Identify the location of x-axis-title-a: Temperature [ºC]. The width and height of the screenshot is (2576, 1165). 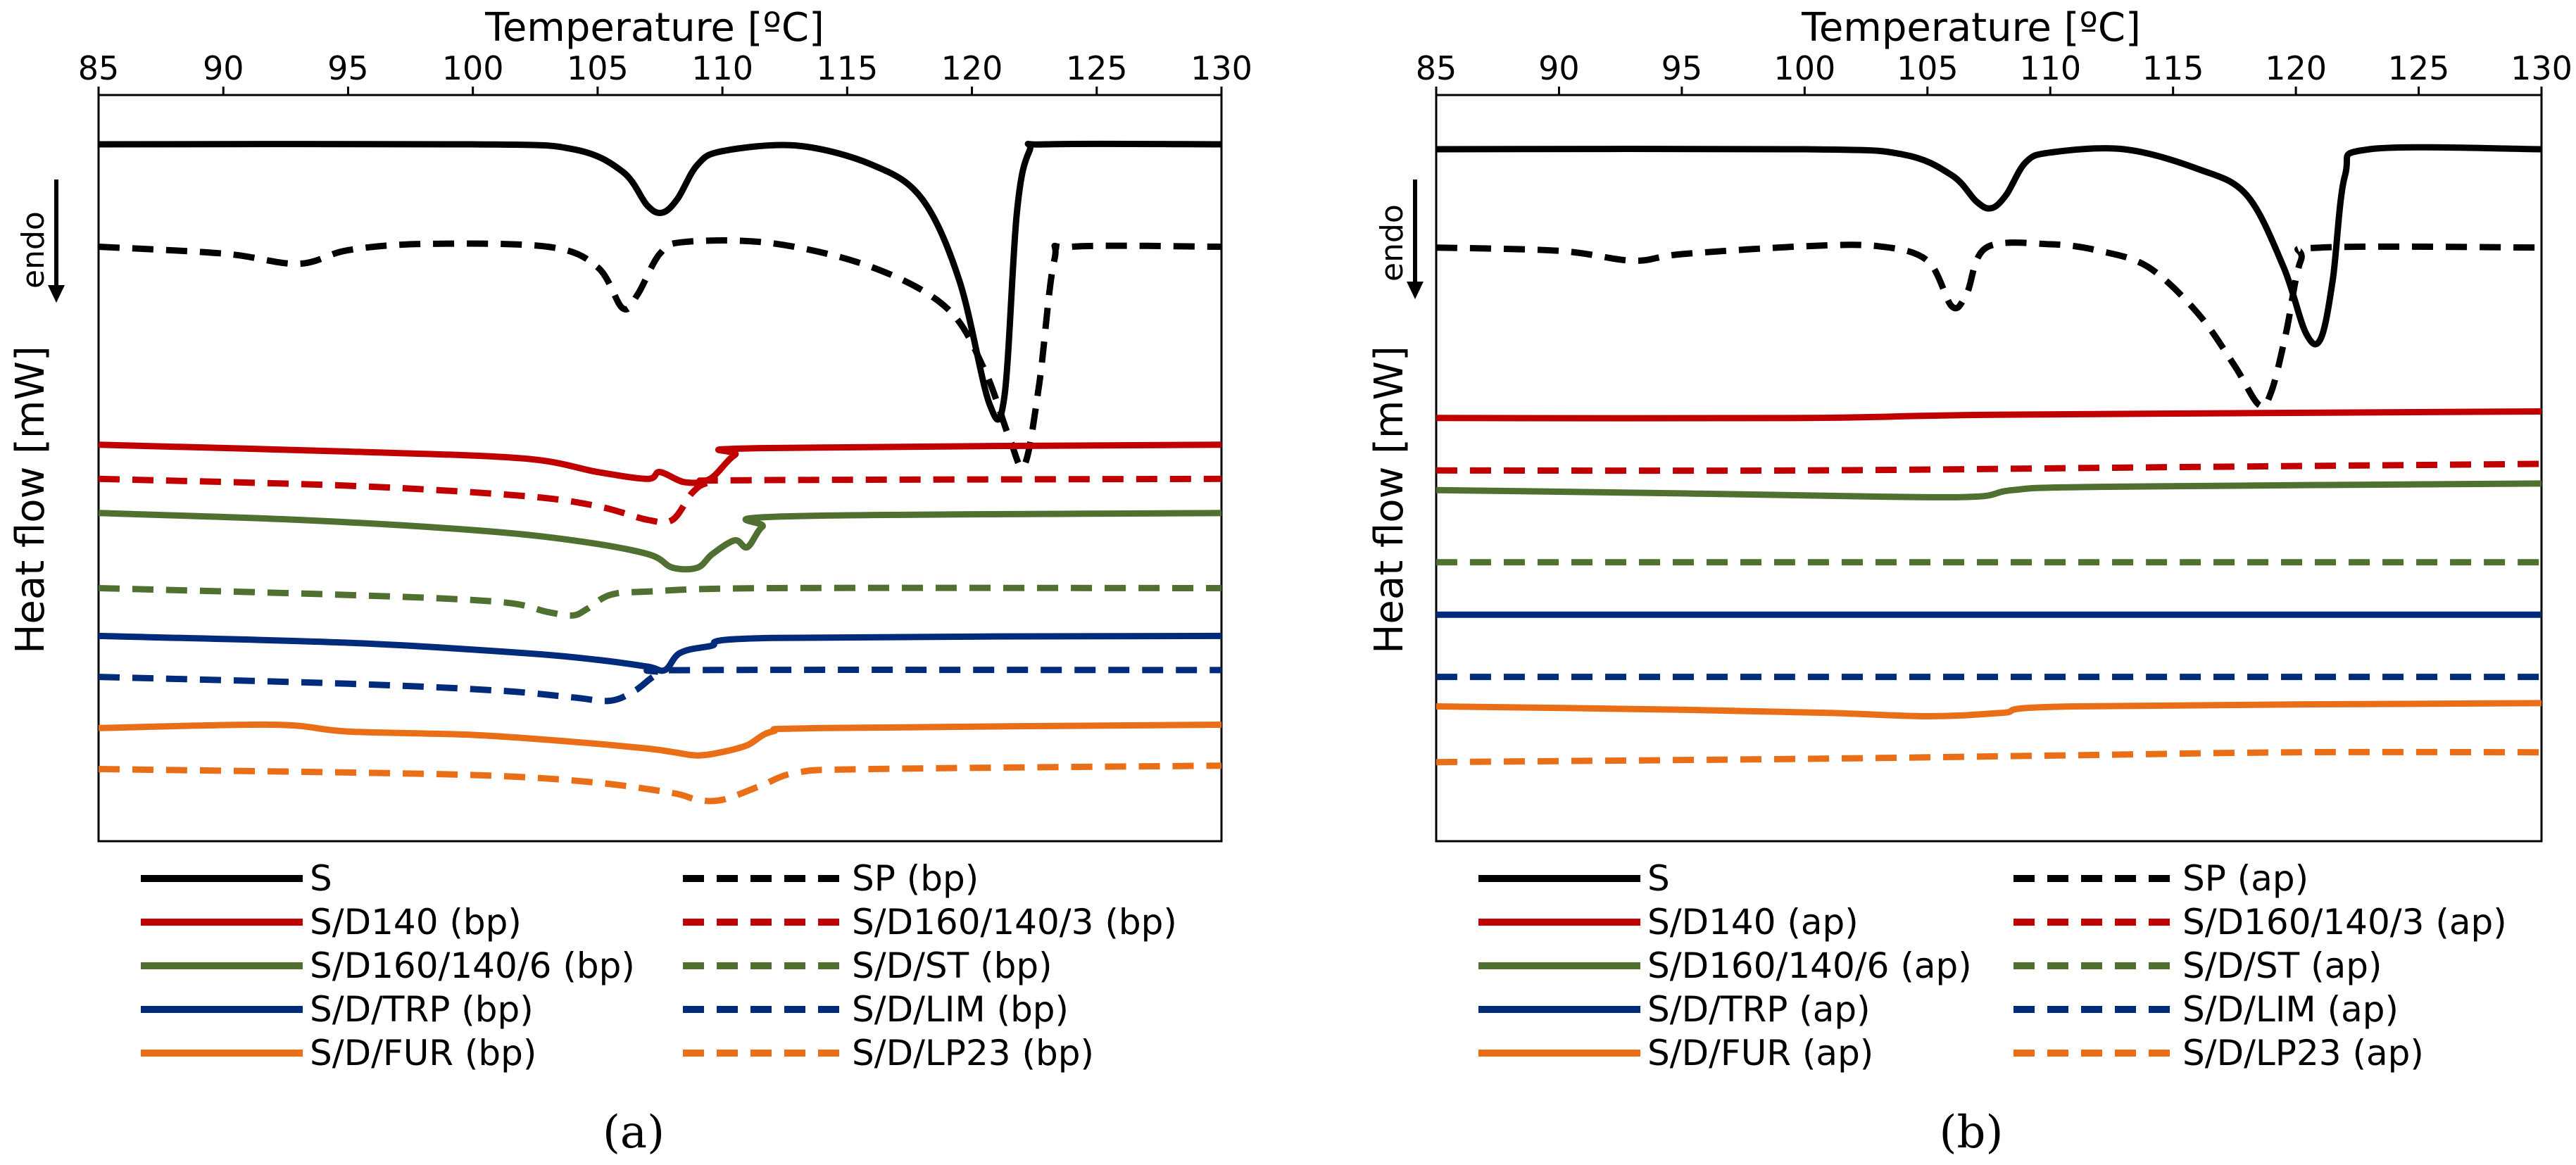
(654, 28).